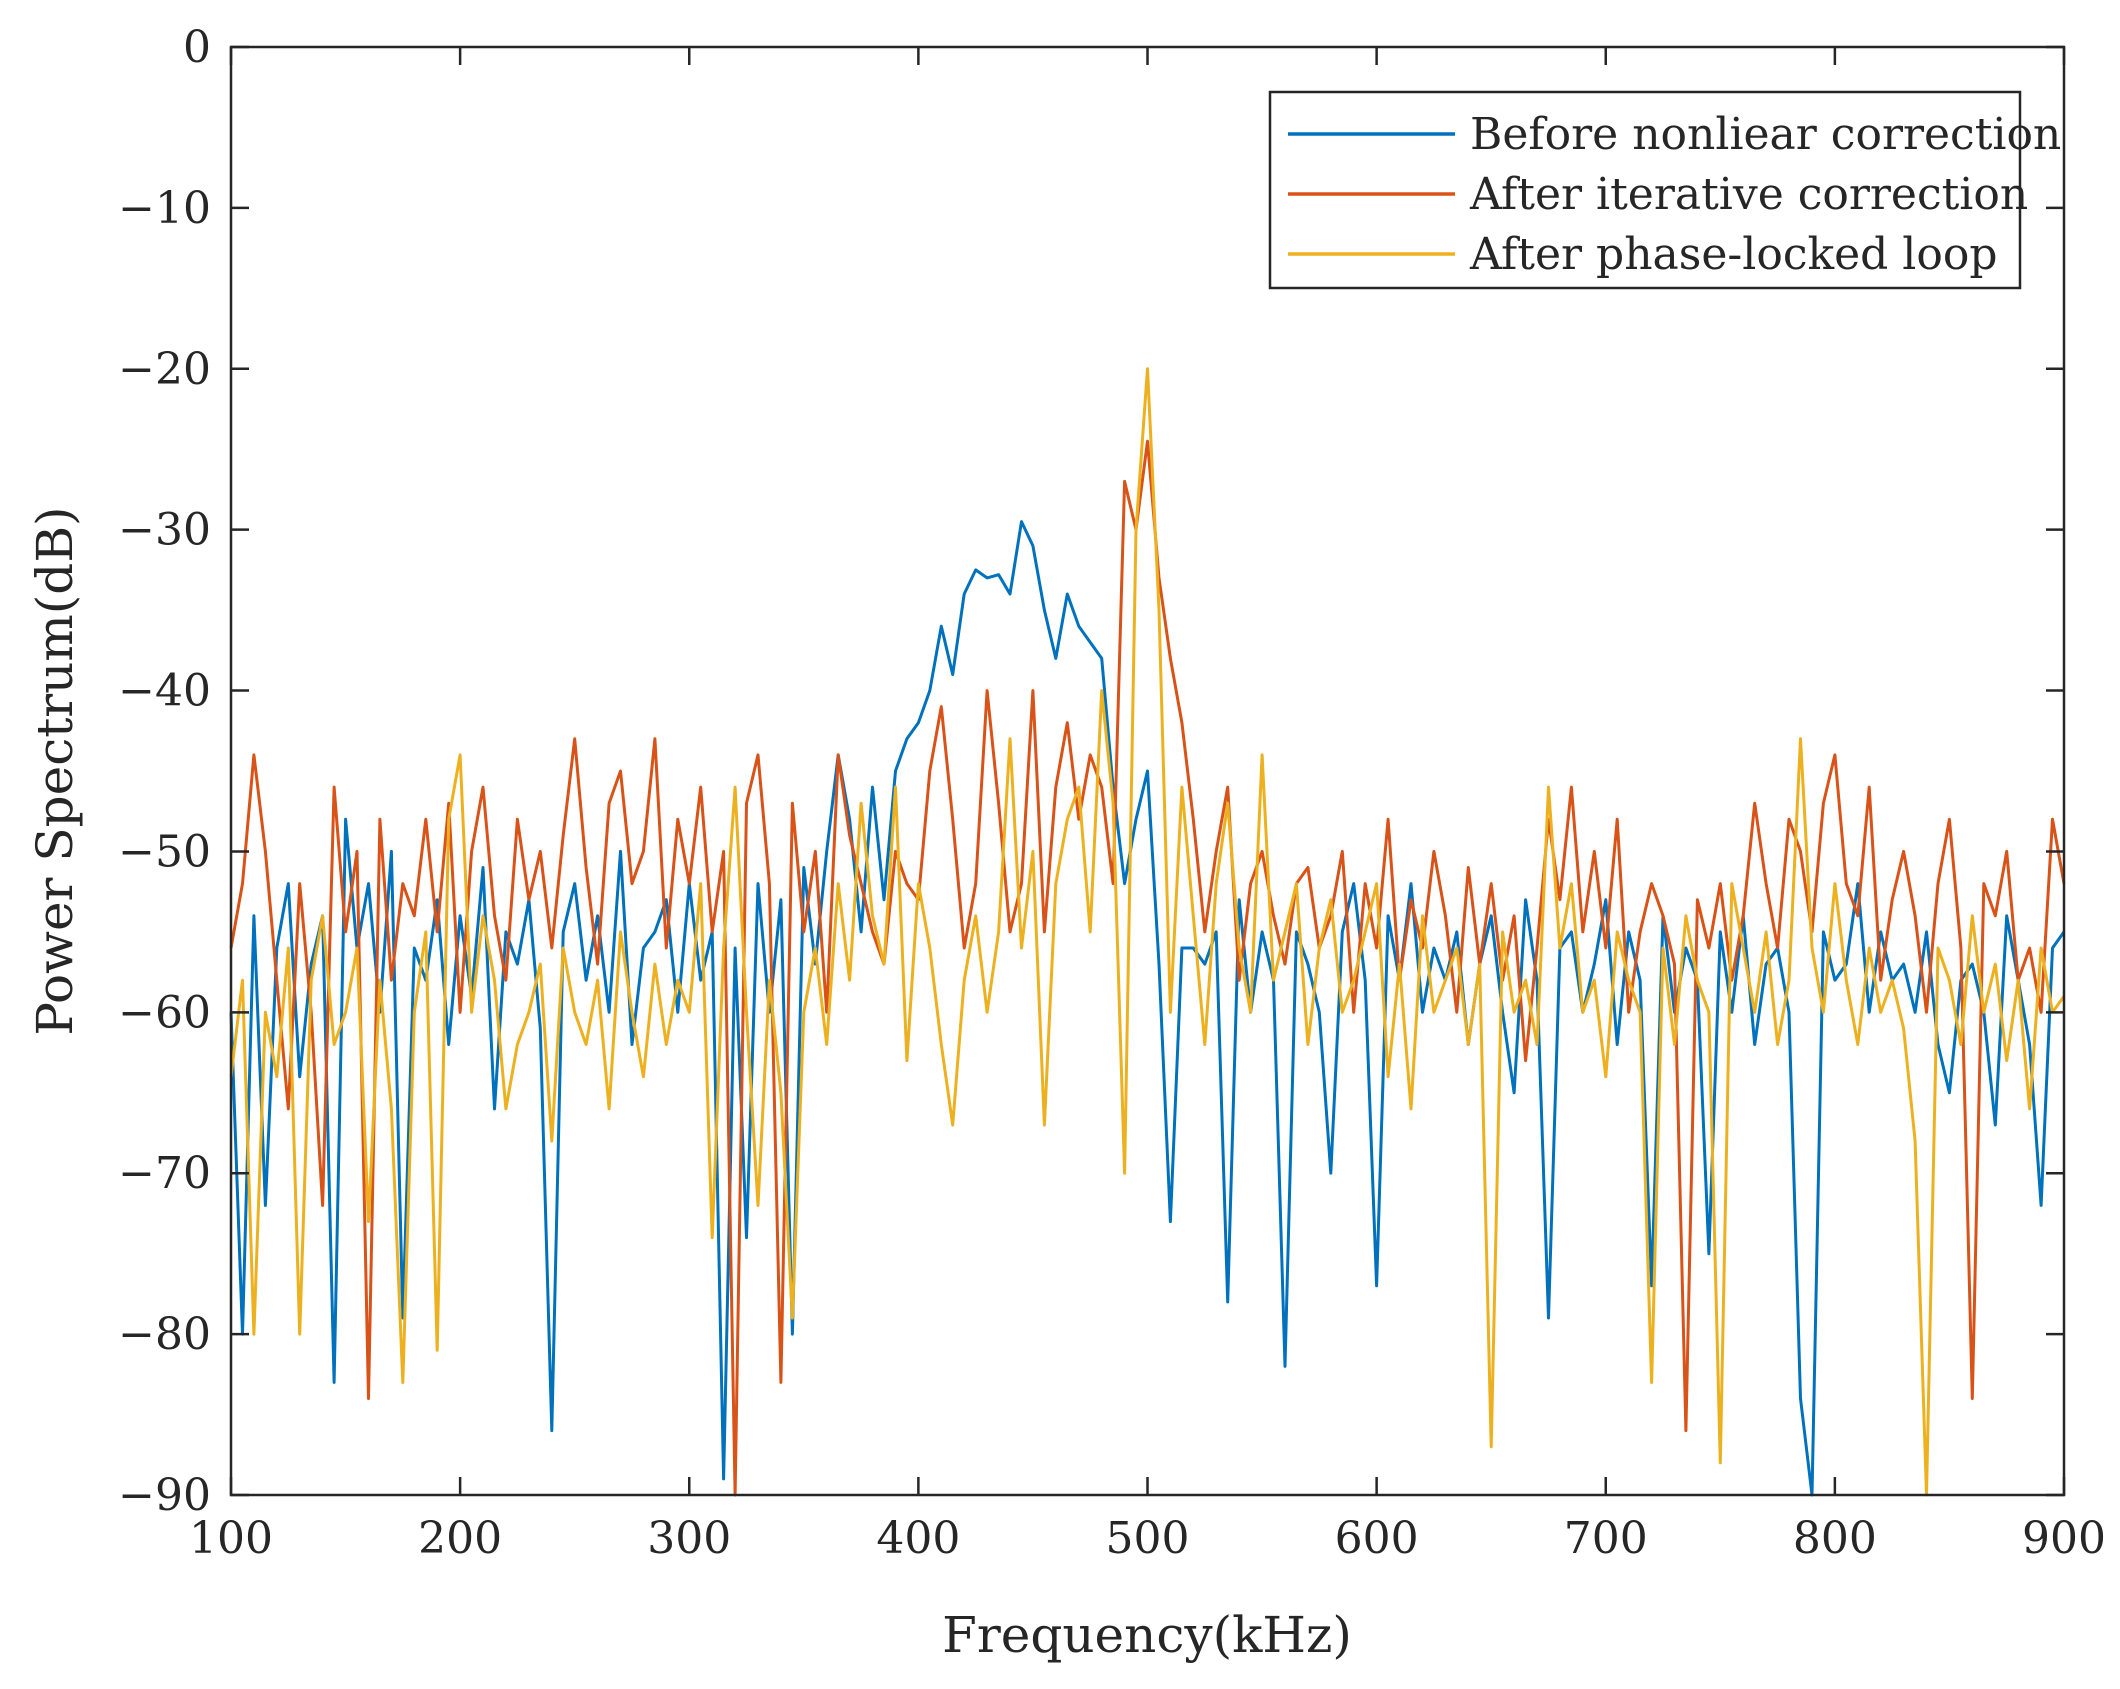 Image resolution: width=2120 pixels, height=1689 pixels. I want to click on x-tick-labels: 100 200 300 400 500 600 700 800 900, so click(1147, 1538).